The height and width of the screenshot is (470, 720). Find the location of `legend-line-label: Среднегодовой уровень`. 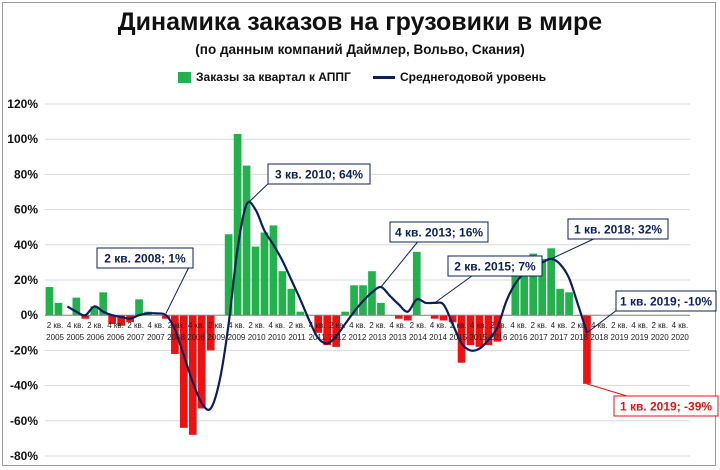

legend-line-label: Среднегодовой уровень is located at coordinates (473, 77).